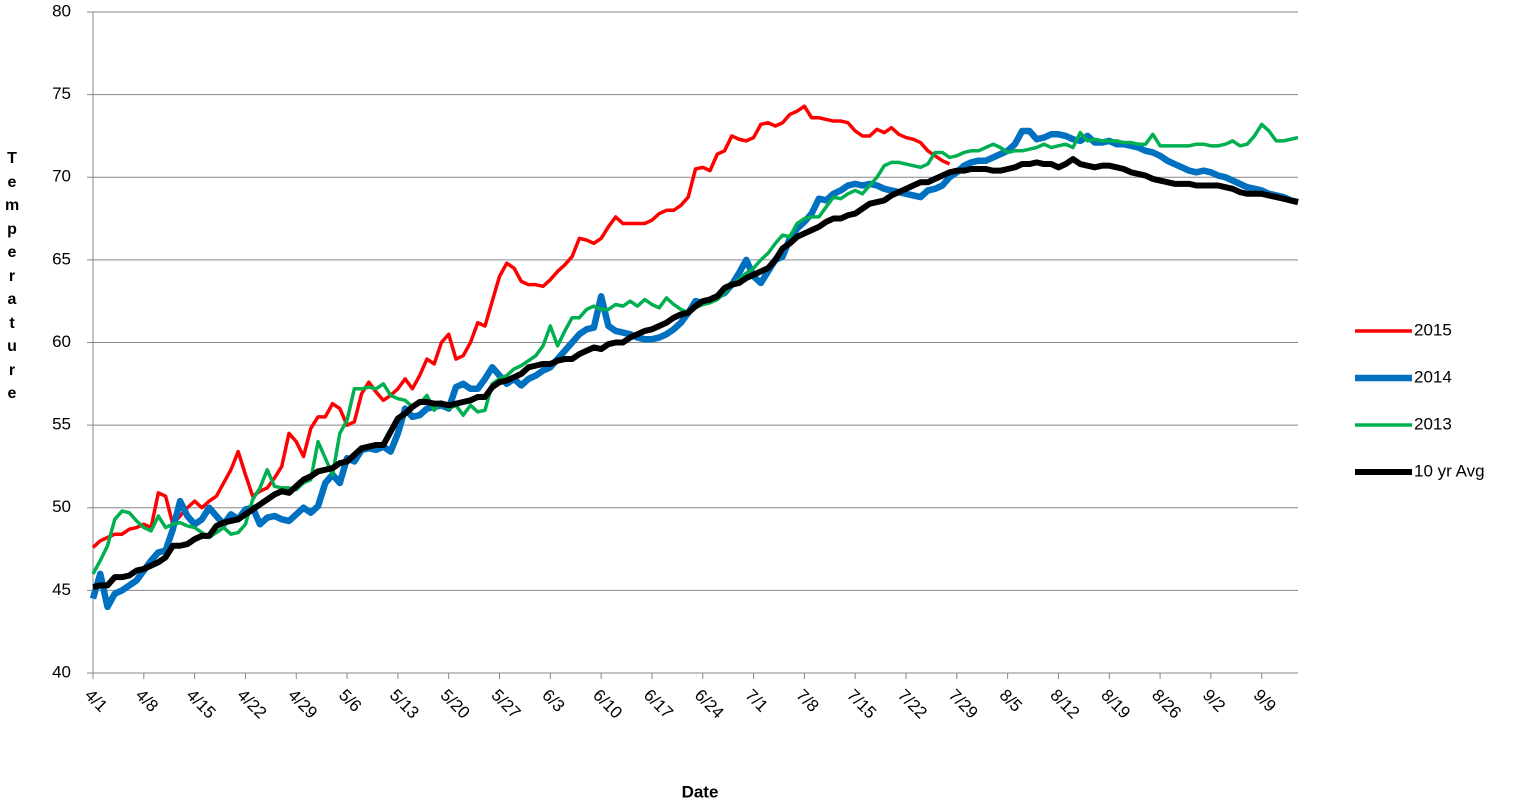 The height and width of the screenshot is (809, 1526). What do you see at coordinates (61, 258) in the screenshot?
I see `y-tick-label: 65` at bounding box center [61, 258].